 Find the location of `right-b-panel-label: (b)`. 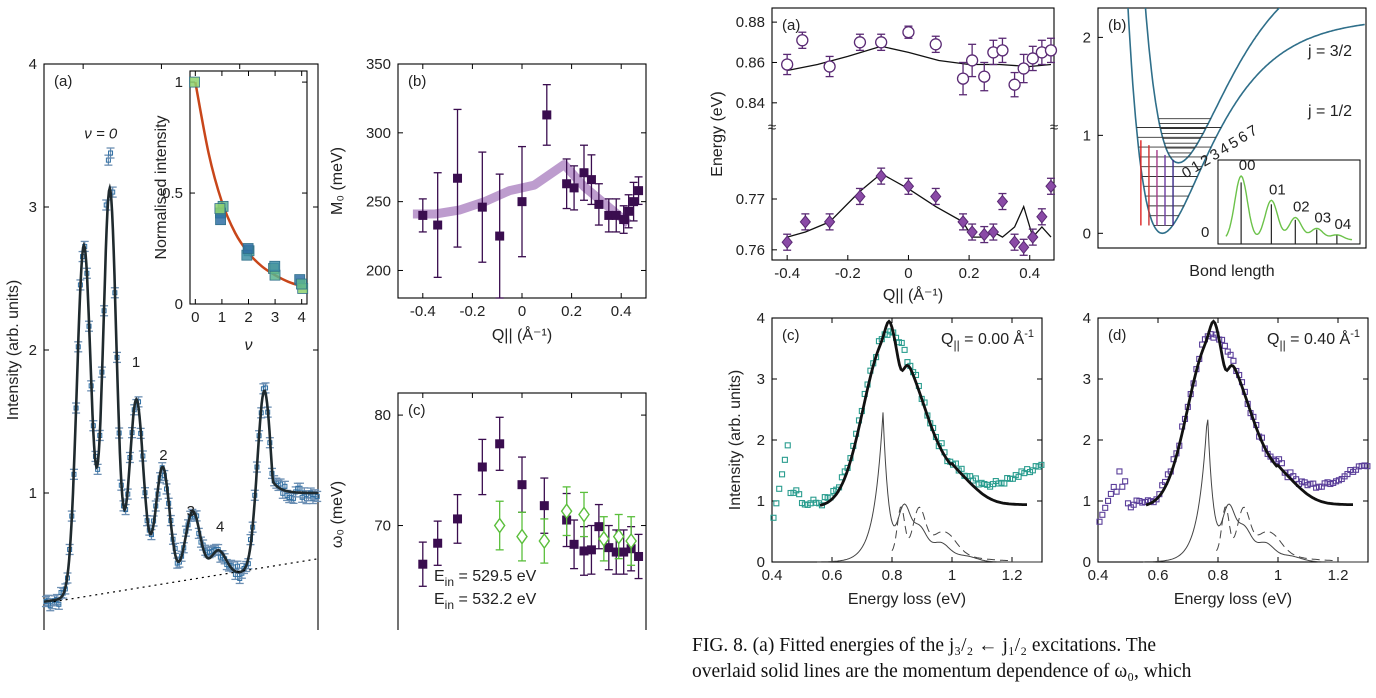

right-b-panel-label: (b) is located at coordinates (1117, 25).